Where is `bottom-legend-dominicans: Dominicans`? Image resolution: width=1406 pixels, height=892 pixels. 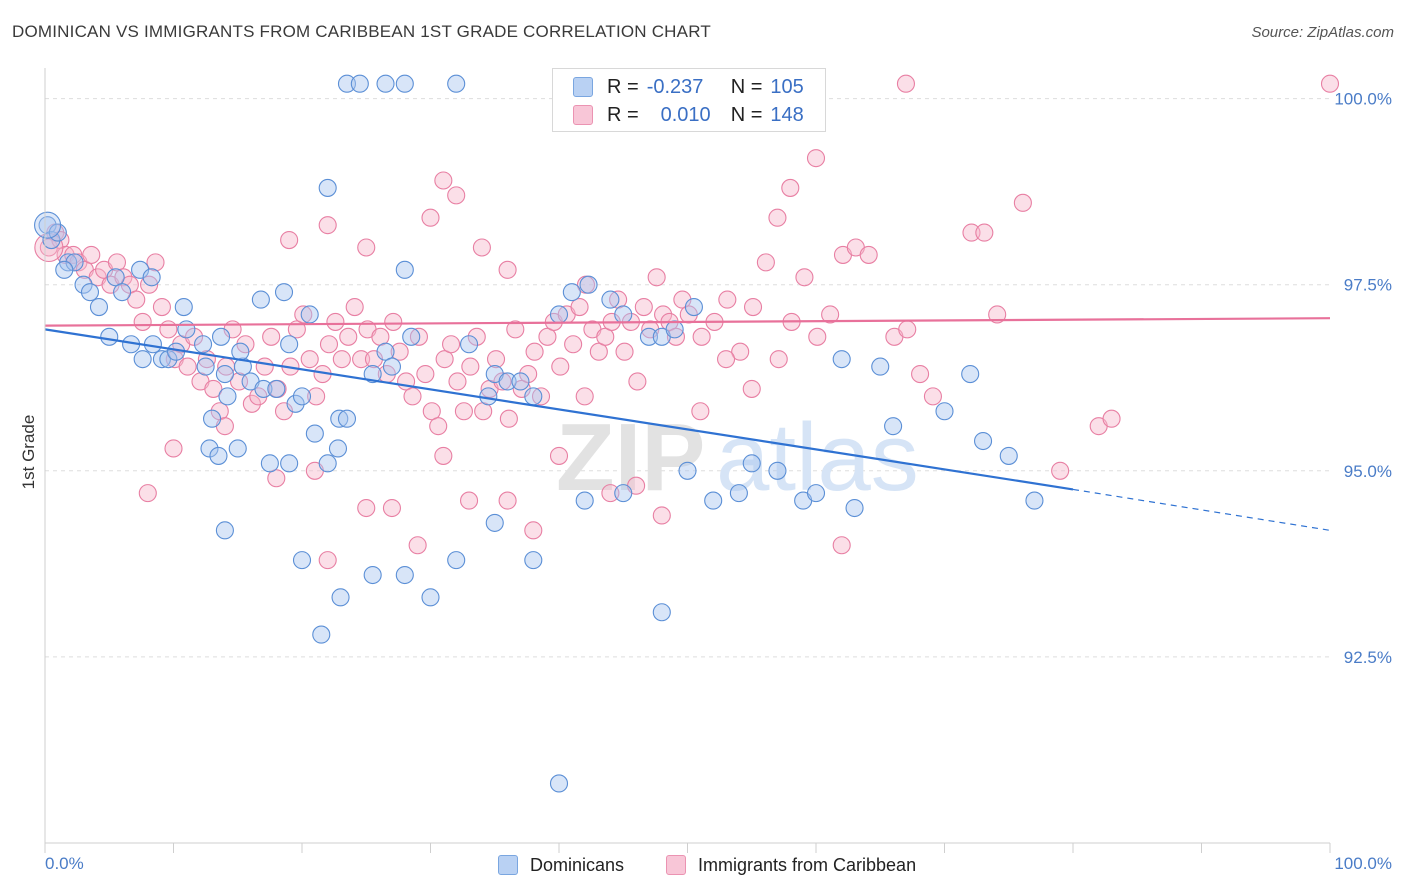
bottom-legend-dominicans: Dominicans is located at coordinates (561, 865).